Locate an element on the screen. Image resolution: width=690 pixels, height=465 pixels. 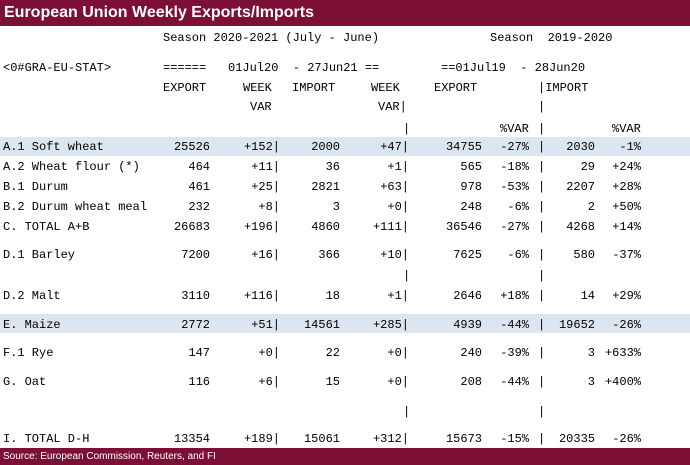
col-pipe-top: | is located at coordinates (542, 107).